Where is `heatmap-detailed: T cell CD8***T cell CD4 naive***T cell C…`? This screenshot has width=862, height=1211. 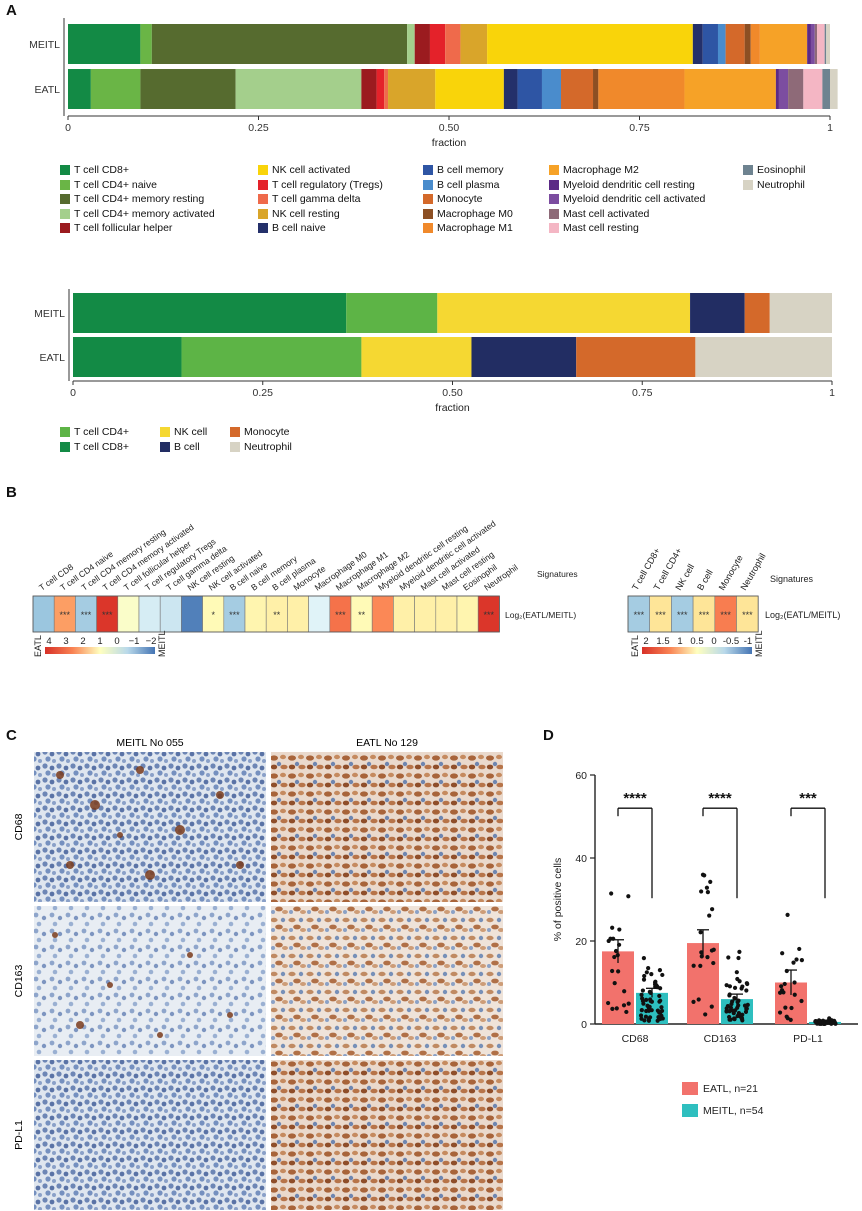
heatmap-detailed: T cell CD8***T cell CD4 naive***T cell C… is located at coordinates (305, 587).